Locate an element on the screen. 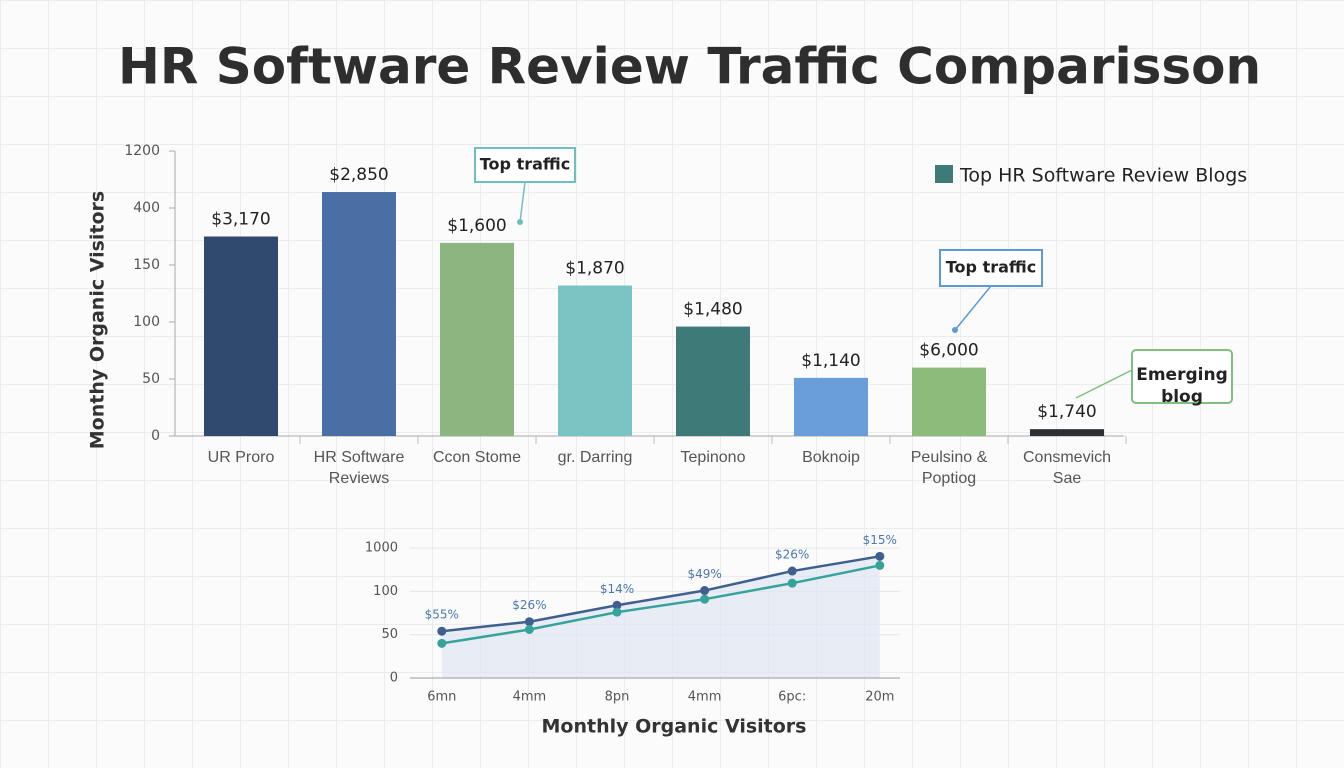 The height and width of the screenshot is (768, 1344). x-tick-label: 6mn is located at coordinates (441, 697).